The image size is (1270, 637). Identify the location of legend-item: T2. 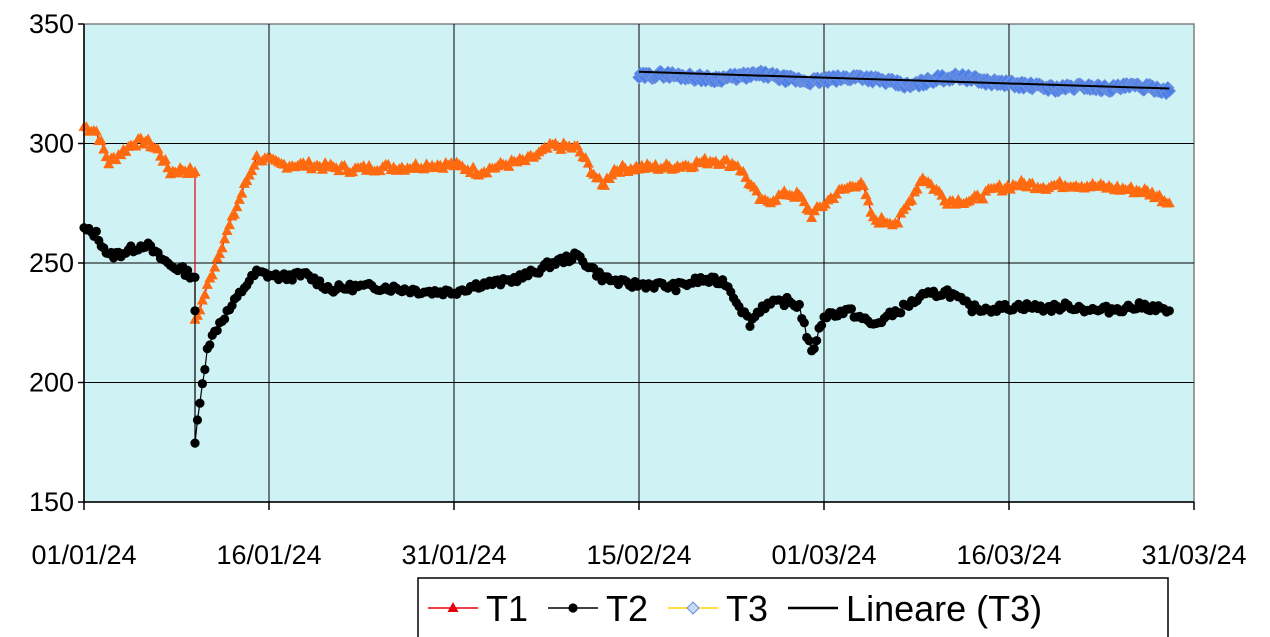
(598, 608).